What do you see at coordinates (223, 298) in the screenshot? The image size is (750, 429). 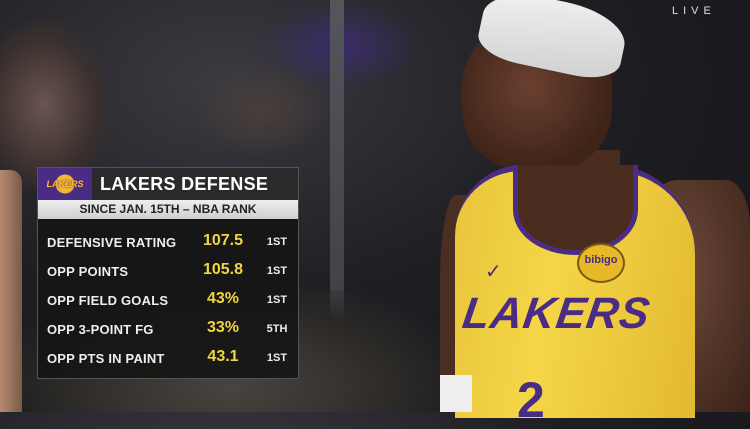 I see `stat-value: 43%` at bounding box center [223, 298].